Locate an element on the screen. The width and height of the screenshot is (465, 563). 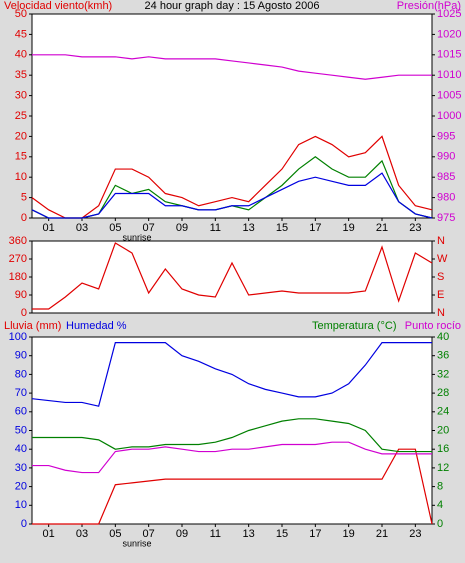
plot-area is located at coordinates (232, 277).